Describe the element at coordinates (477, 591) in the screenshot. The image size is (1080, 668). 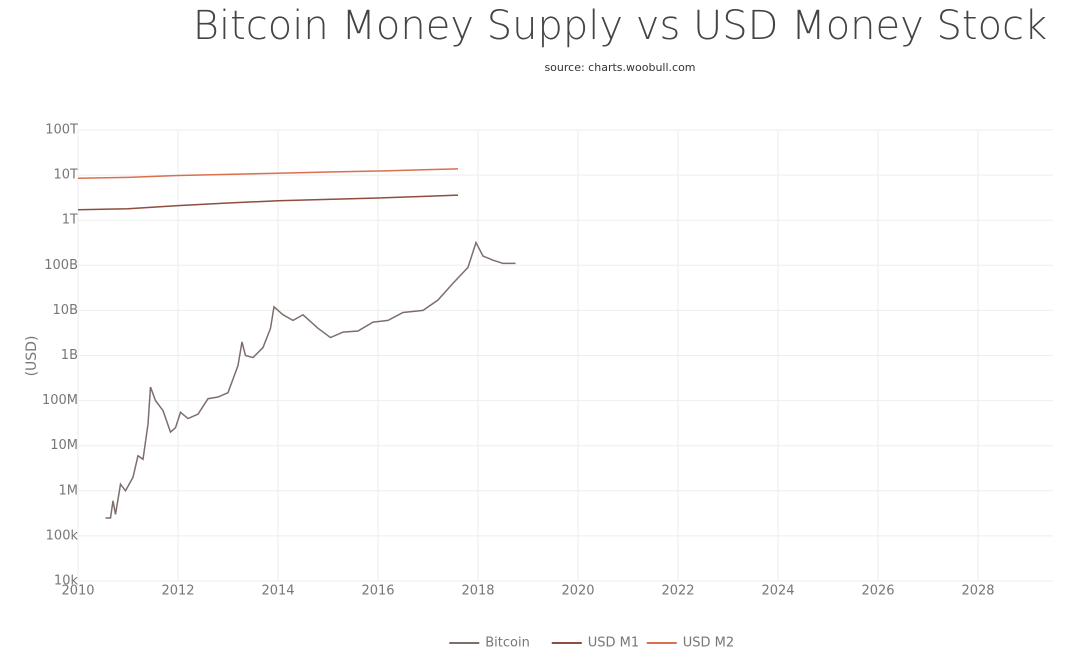
I see `x-tick-label: 2018` at that location.